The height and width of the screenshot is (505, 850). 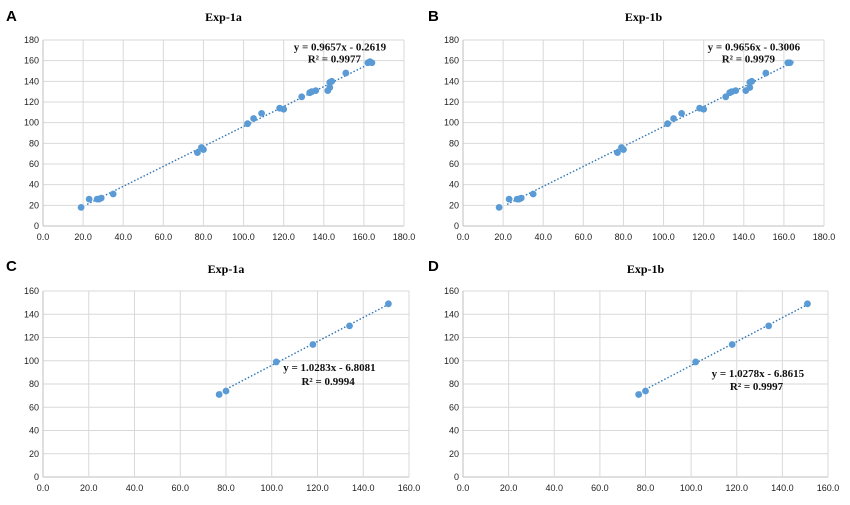 I want to click on r-squared-label: R² = 0.9979, so click(x=749, y=60).